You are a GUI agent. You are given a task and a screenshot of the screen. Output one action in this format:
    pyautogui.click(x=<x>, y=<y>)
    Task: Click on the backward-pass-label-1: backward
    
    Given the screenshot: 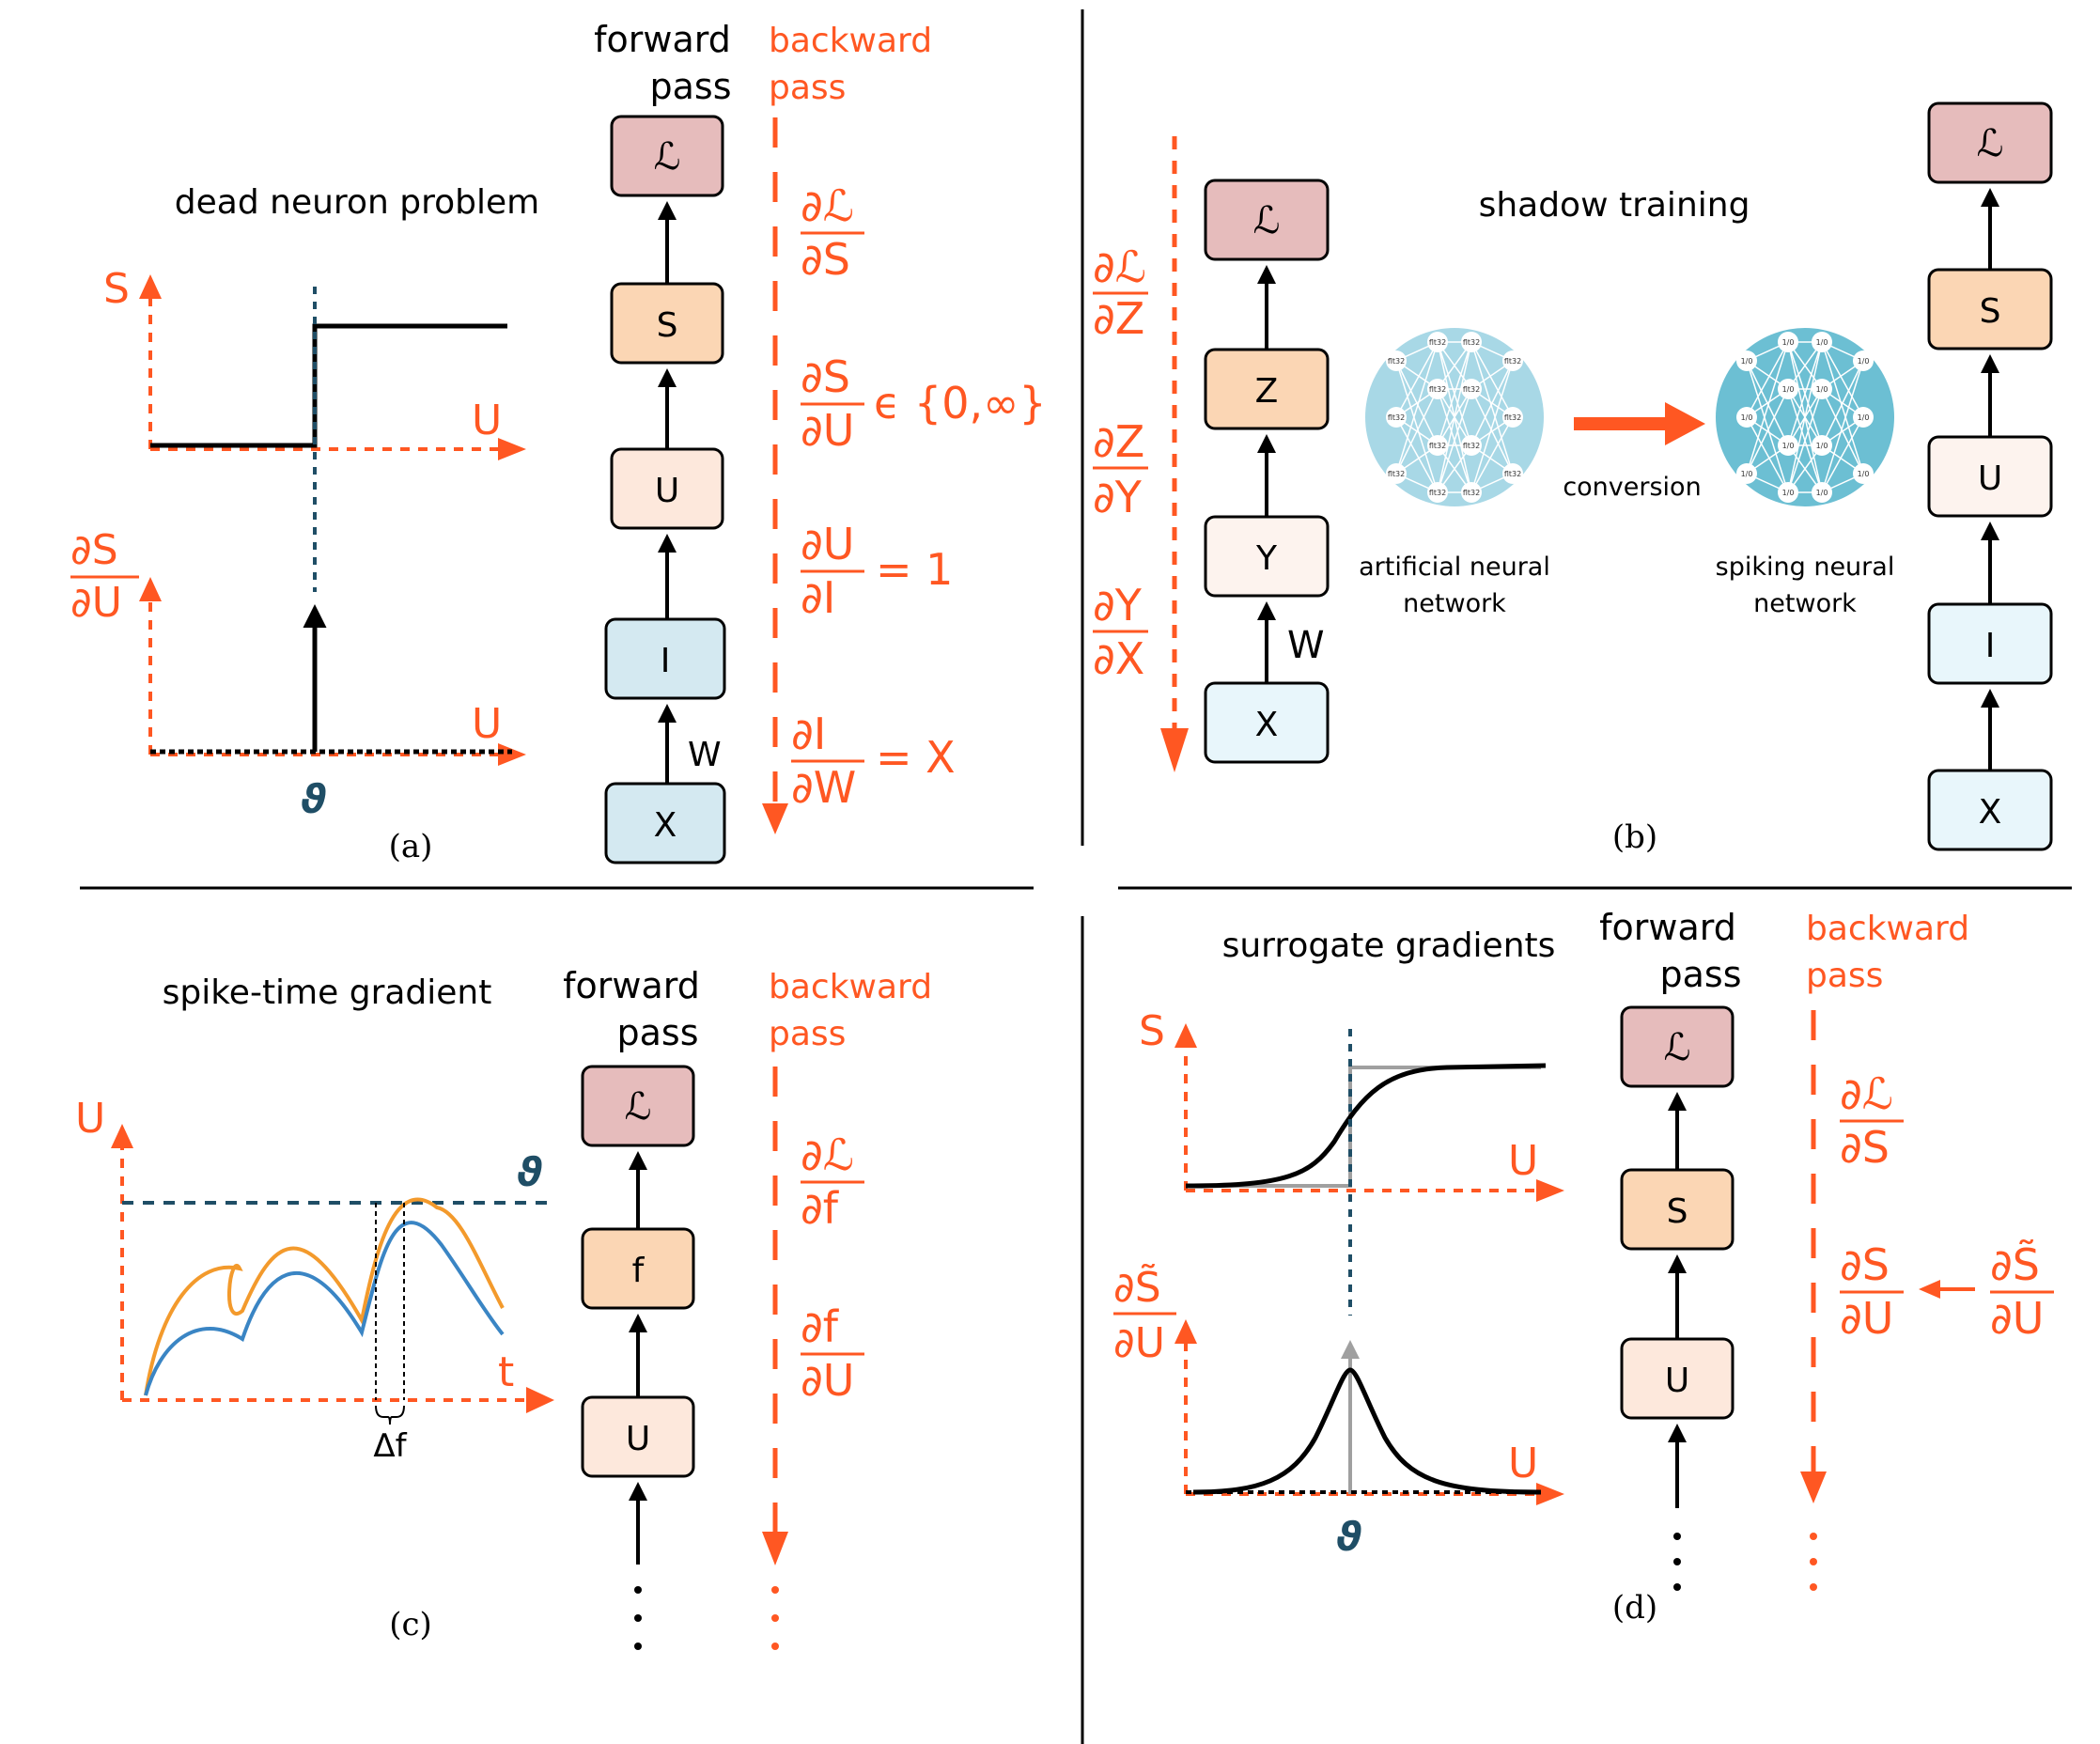 What is the action you would take?
    pyautogui.click(x=850, y=41)
    